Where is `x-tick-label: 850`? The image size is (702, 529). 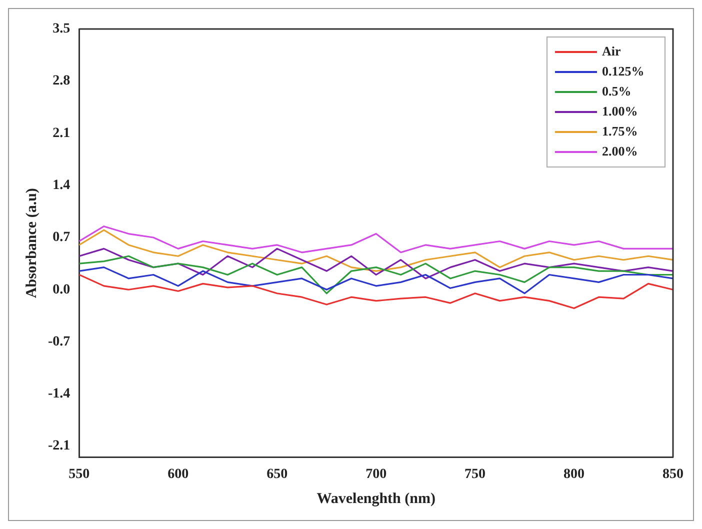
x-tick-label: 850 is located at coordinates (673, 474).